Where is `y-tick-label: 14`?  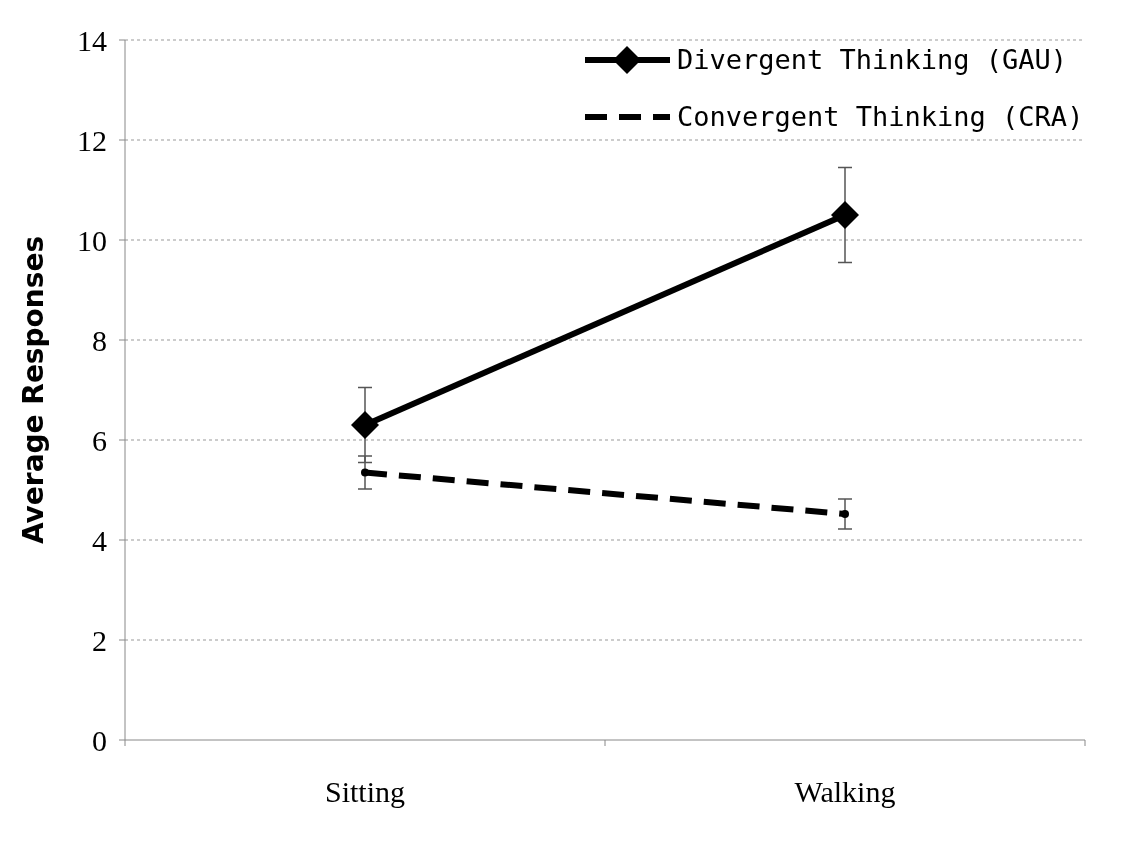 y-tick-label: 14 is located at coordinates (92, 40).